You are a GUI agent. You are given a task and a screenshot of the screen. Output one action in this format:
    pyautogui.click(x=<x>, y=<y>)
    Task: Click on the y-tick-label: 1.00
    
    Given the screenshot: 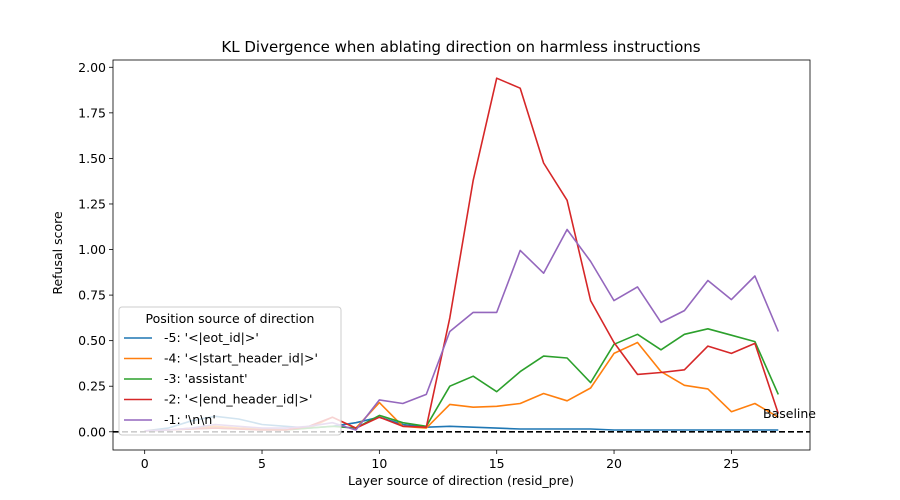 What is the action you would take?
    pyautogui.click(x=92, y=249)
    